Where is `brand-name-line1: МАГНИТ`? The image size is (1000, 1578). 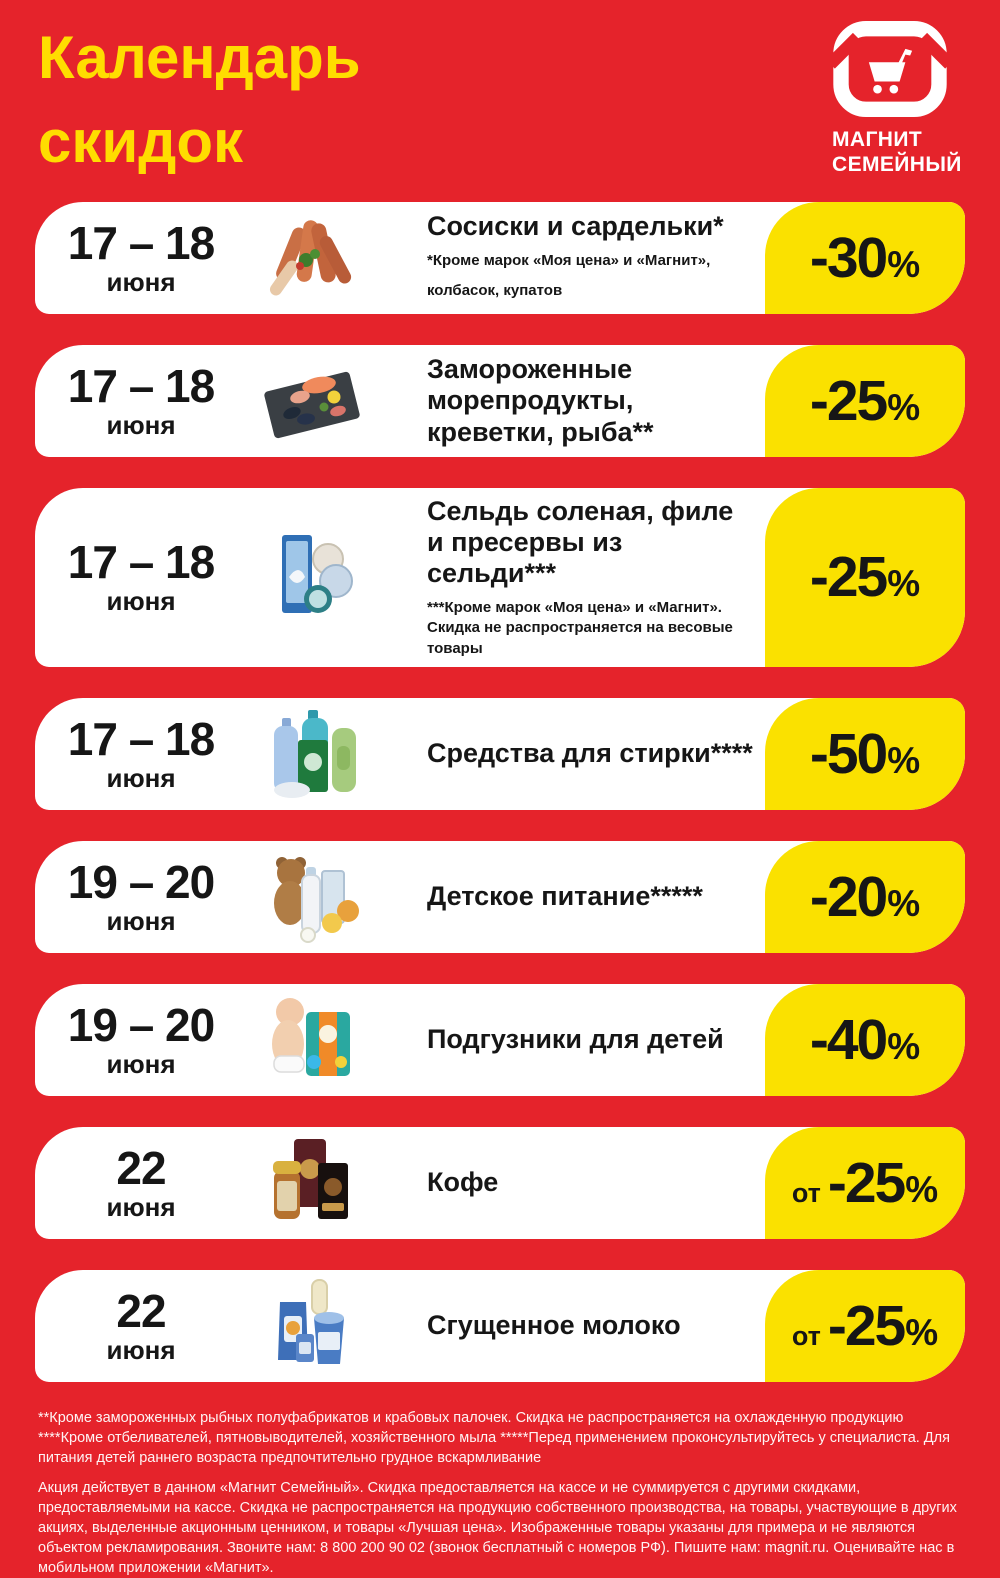 brand-name-line1: МАГНИТ is located at coordinates (877, 139).